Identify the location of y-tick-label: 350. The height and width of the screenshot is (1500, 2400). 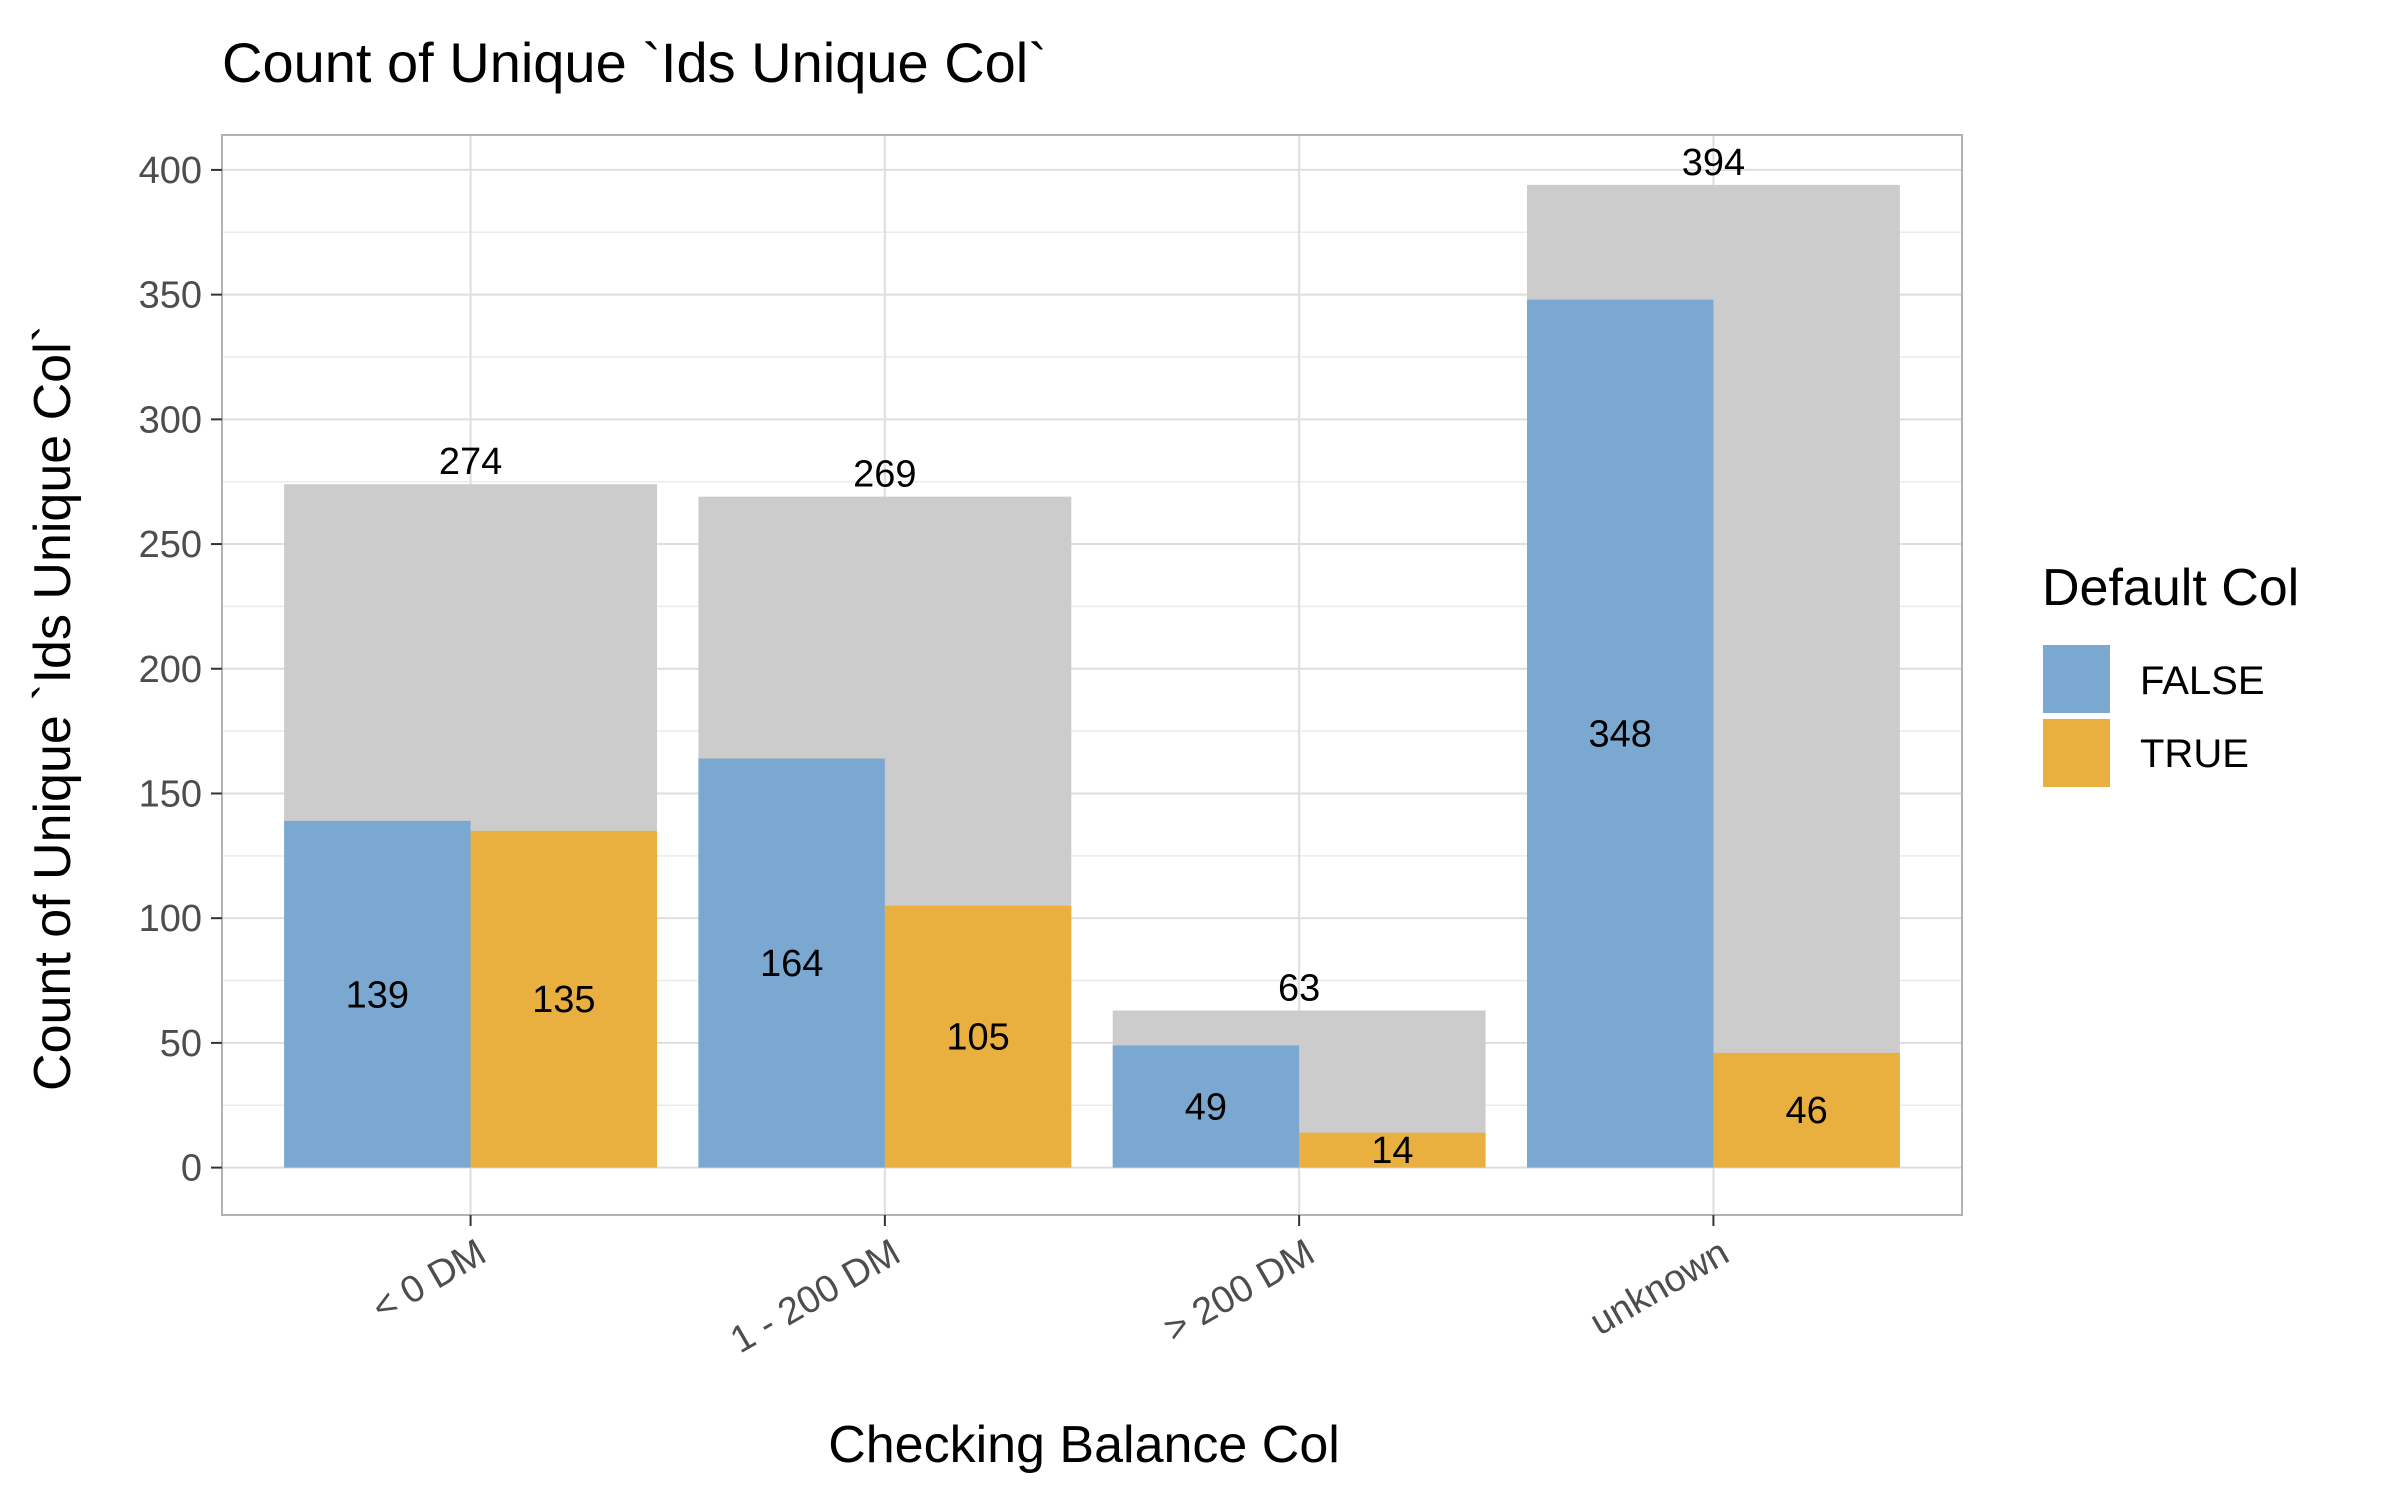
(170, 296).